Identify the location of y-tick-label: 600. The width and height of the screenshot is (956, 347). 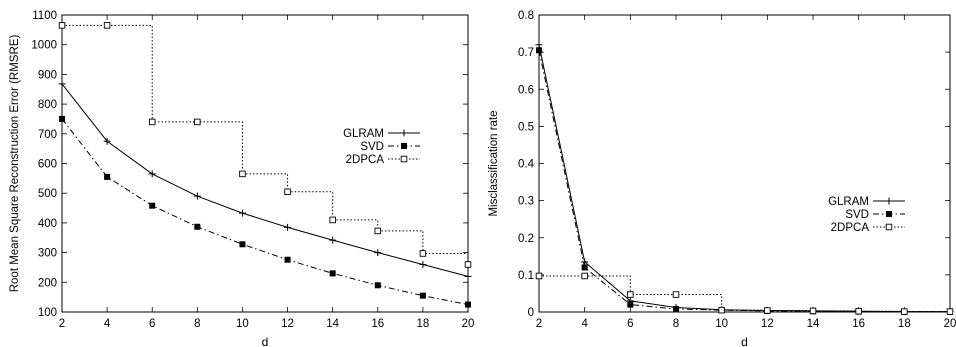
(47, 165).